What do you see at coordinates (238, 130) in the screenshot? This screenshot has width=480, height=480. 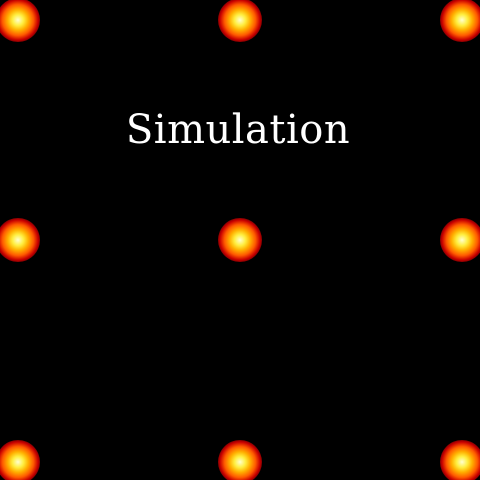 I see `simulation-title: Simulation` at bounding box center [238, 130].